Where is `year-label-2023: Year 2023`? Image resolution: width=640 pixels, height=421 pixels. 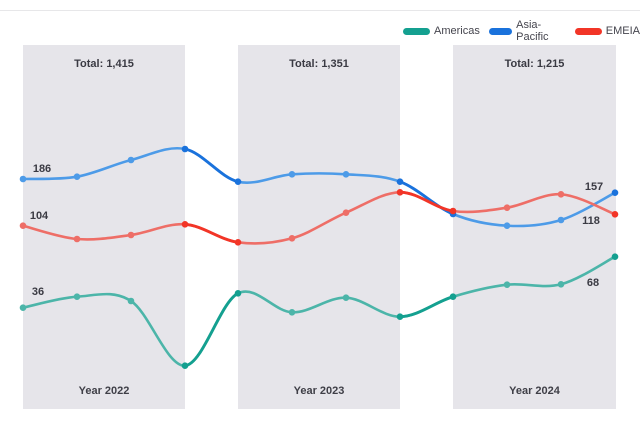
year-label-2023: Year 2023 is located at coordinates (319, 391).